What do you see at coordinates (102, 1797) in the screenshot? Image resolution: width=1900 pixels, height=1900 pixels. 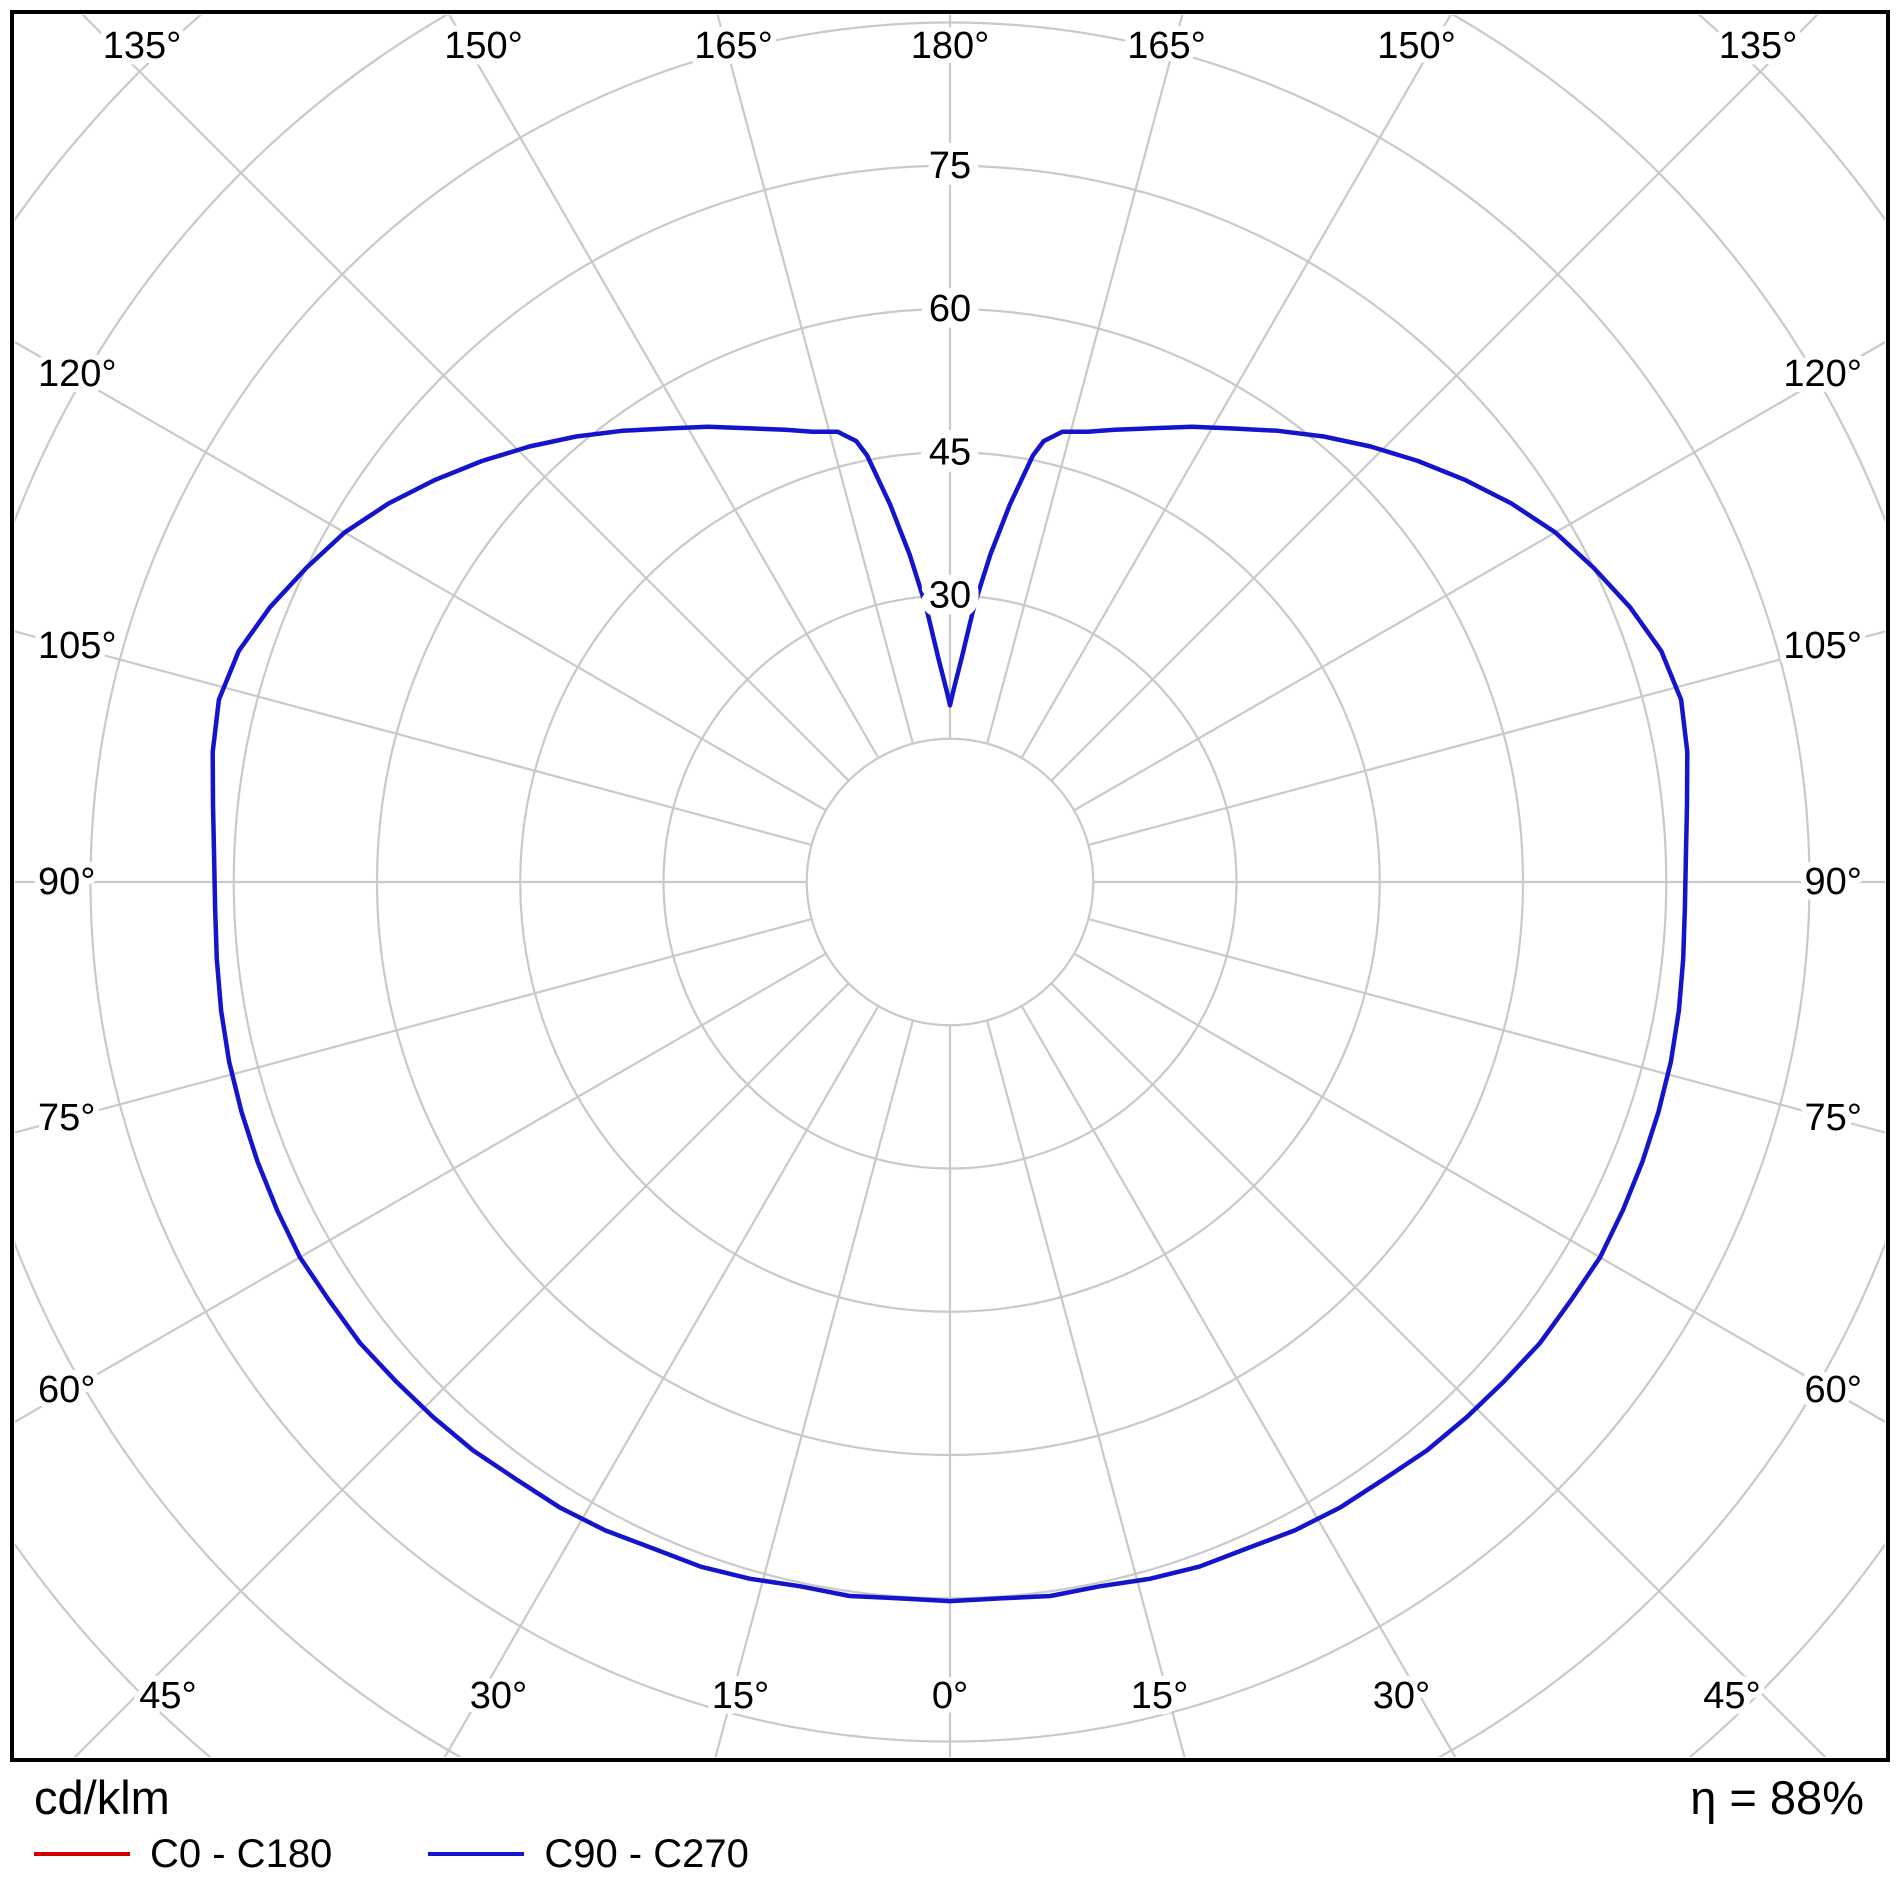 I see `unit-label: cd/klm` at bounding box center [102, 1797].